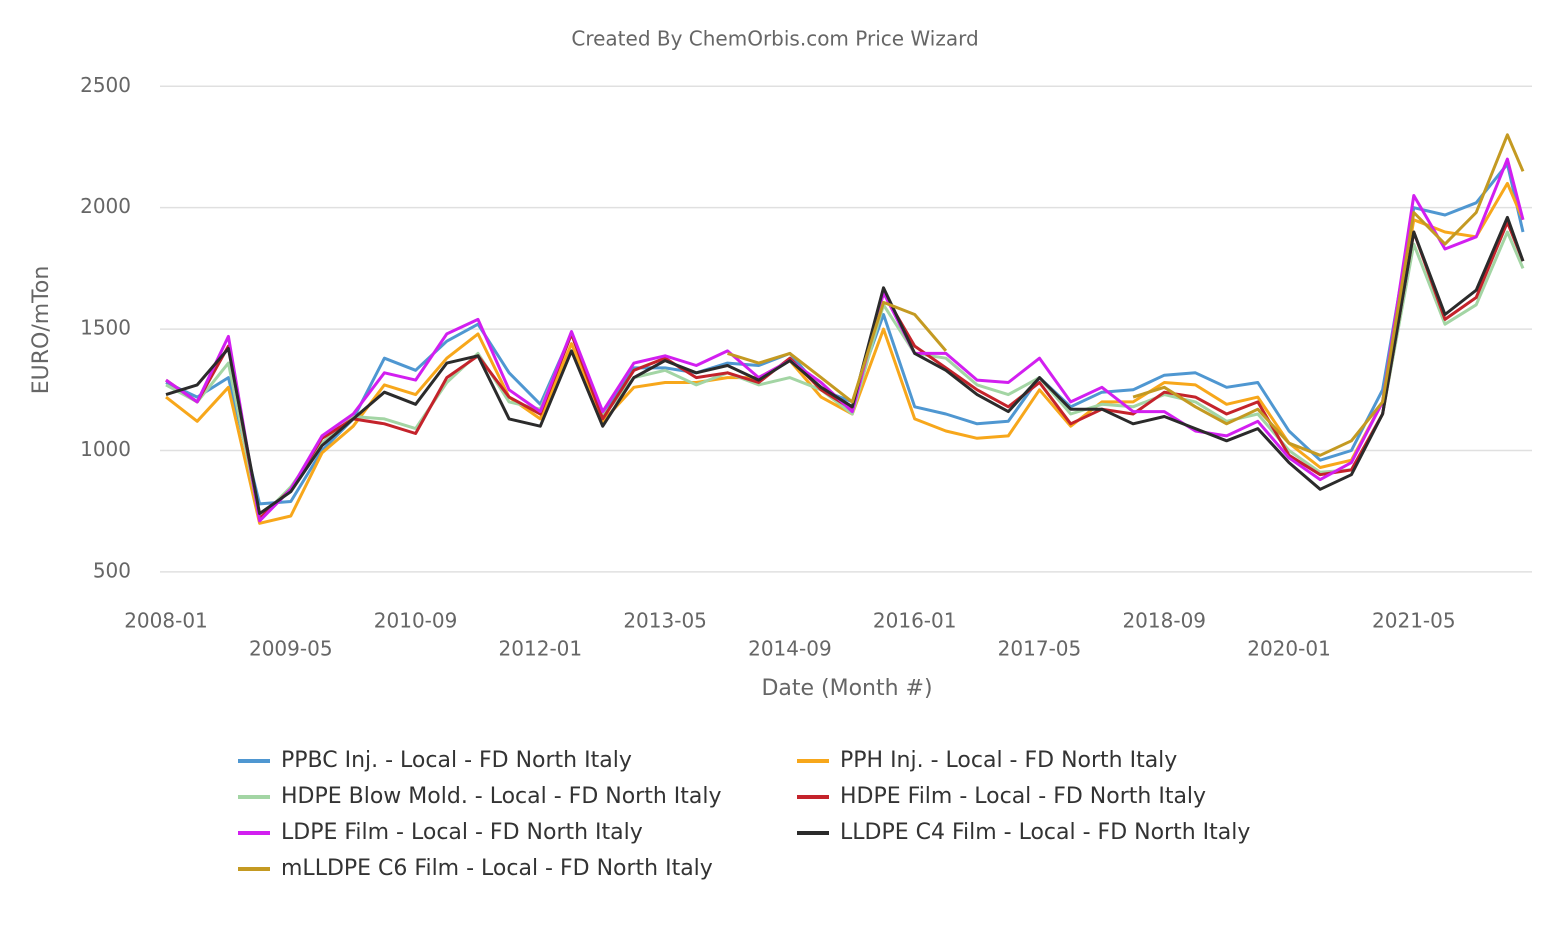  I want to click on x-tick-label: 2009-05, so click(291, 649).